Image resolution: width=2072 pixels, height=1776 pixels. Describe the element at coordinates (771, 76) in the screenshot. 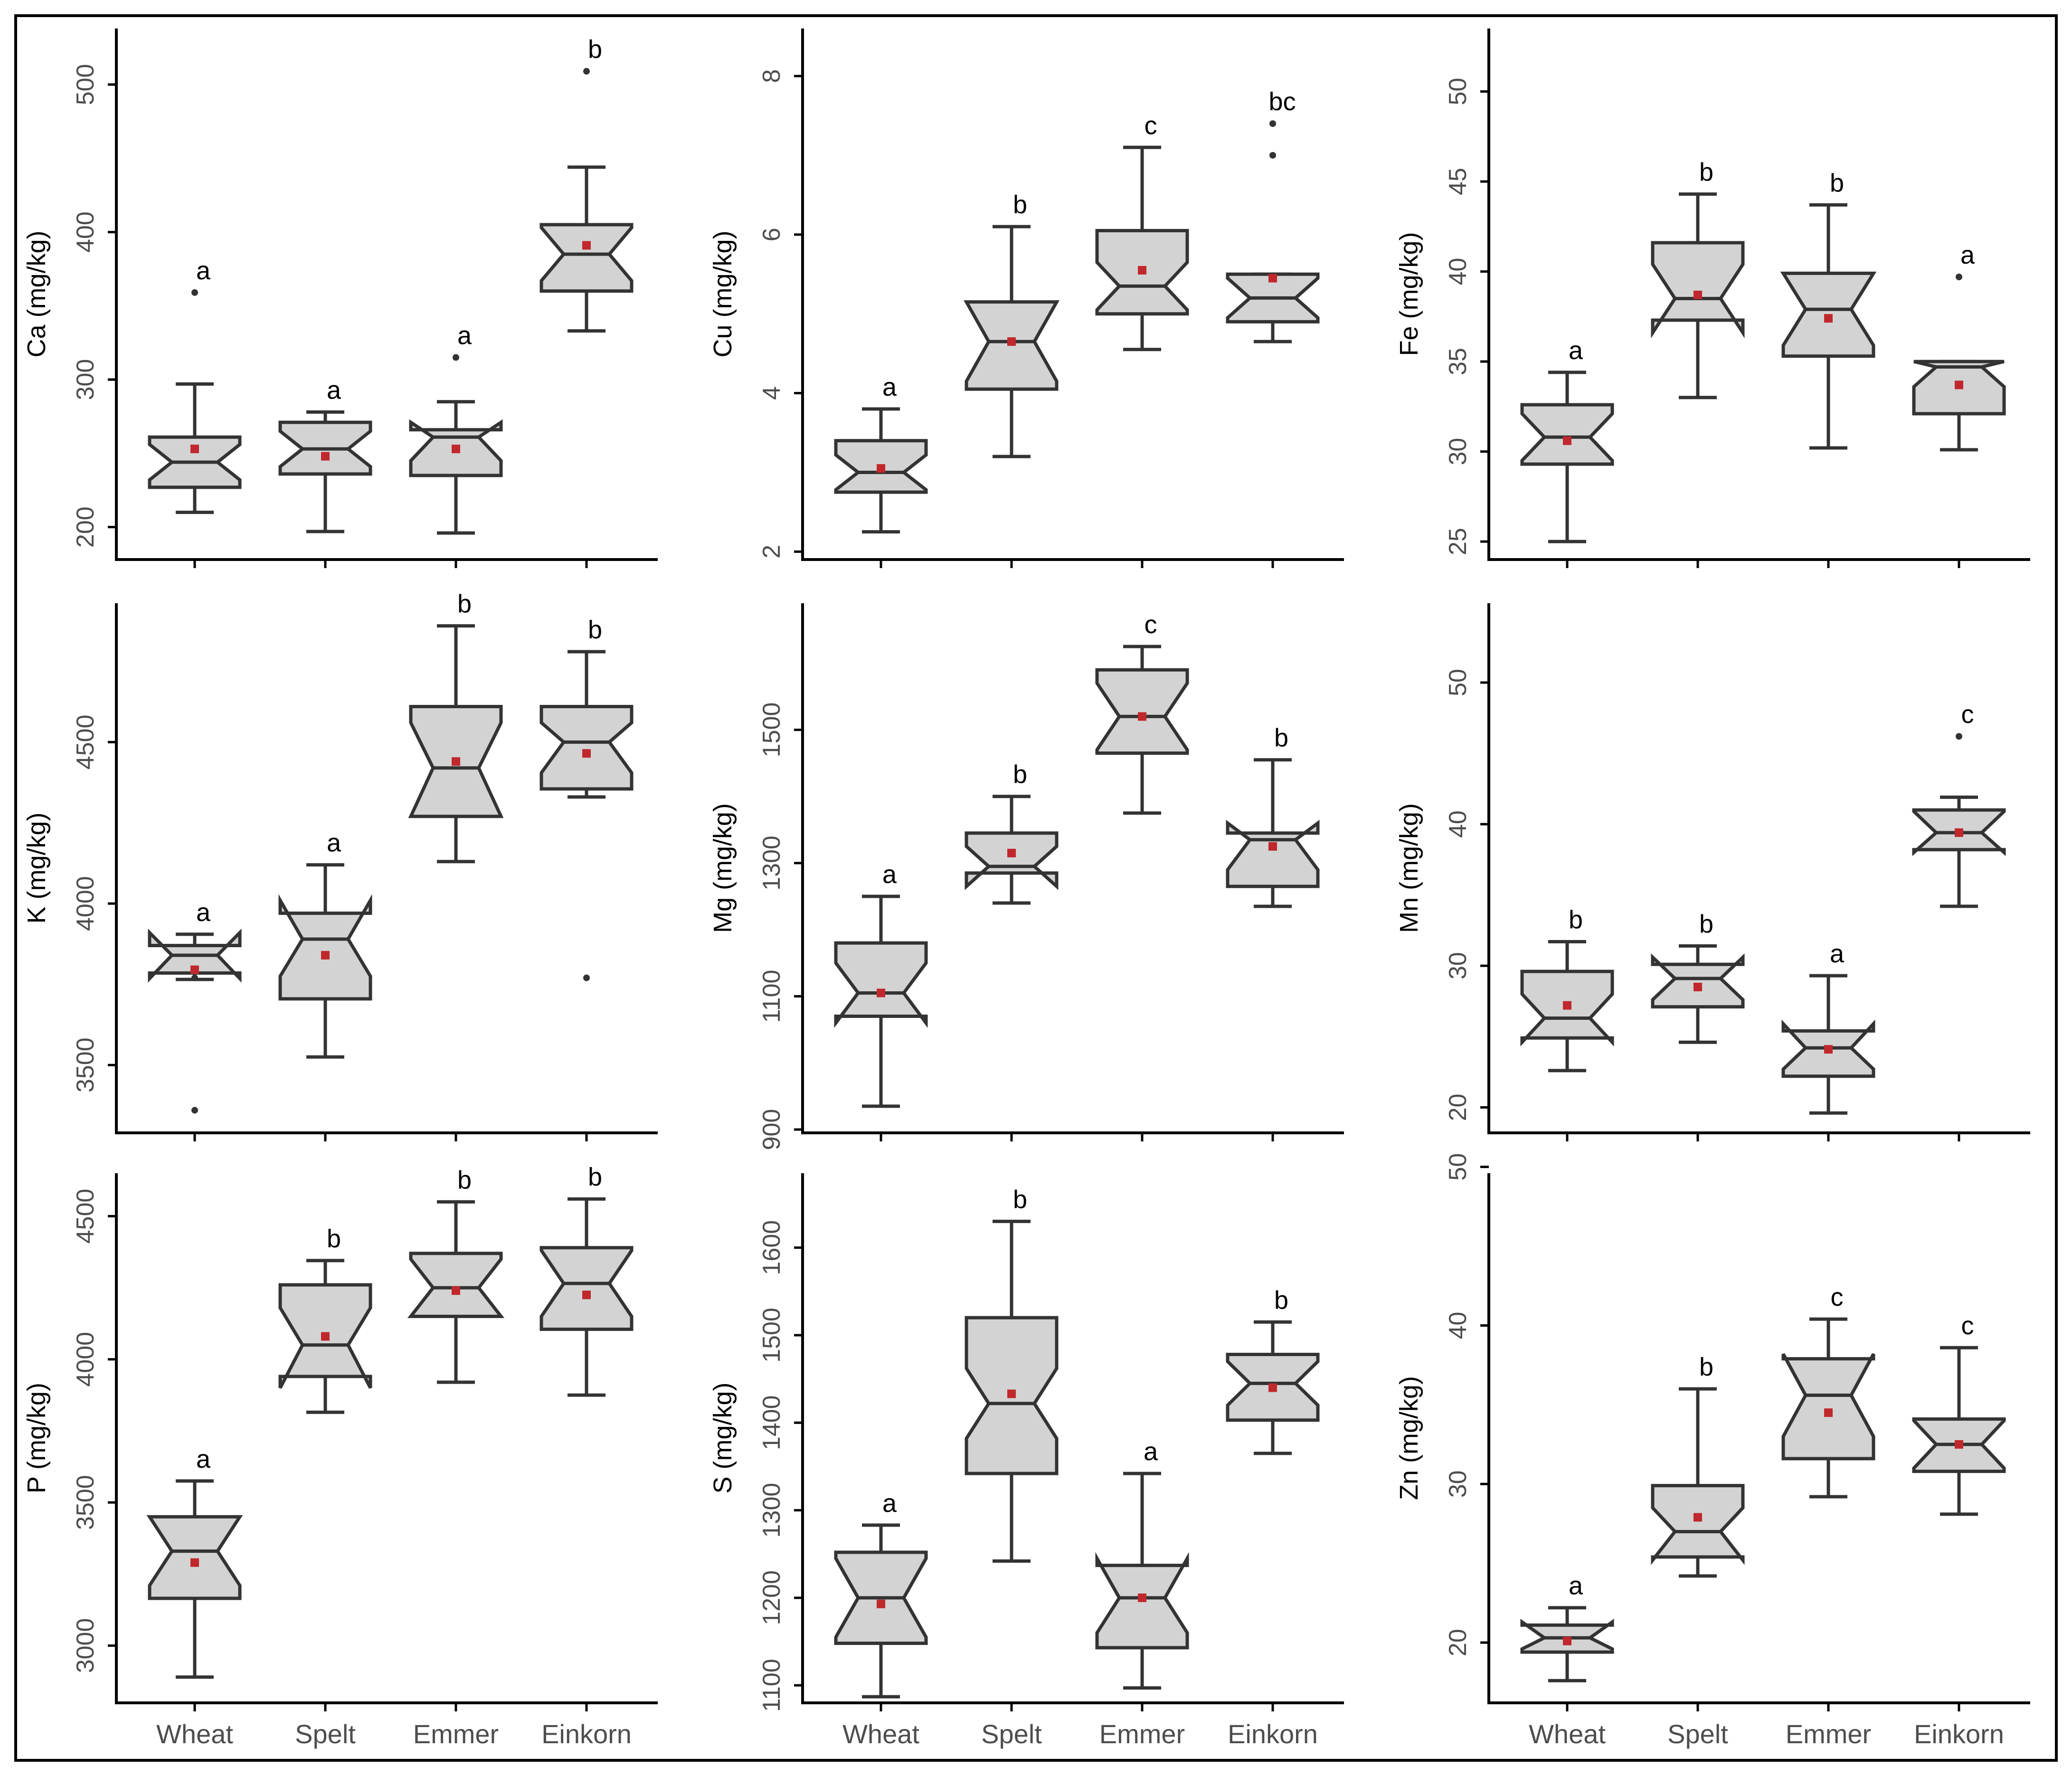

I see `y-tick-label: 8` at that location.